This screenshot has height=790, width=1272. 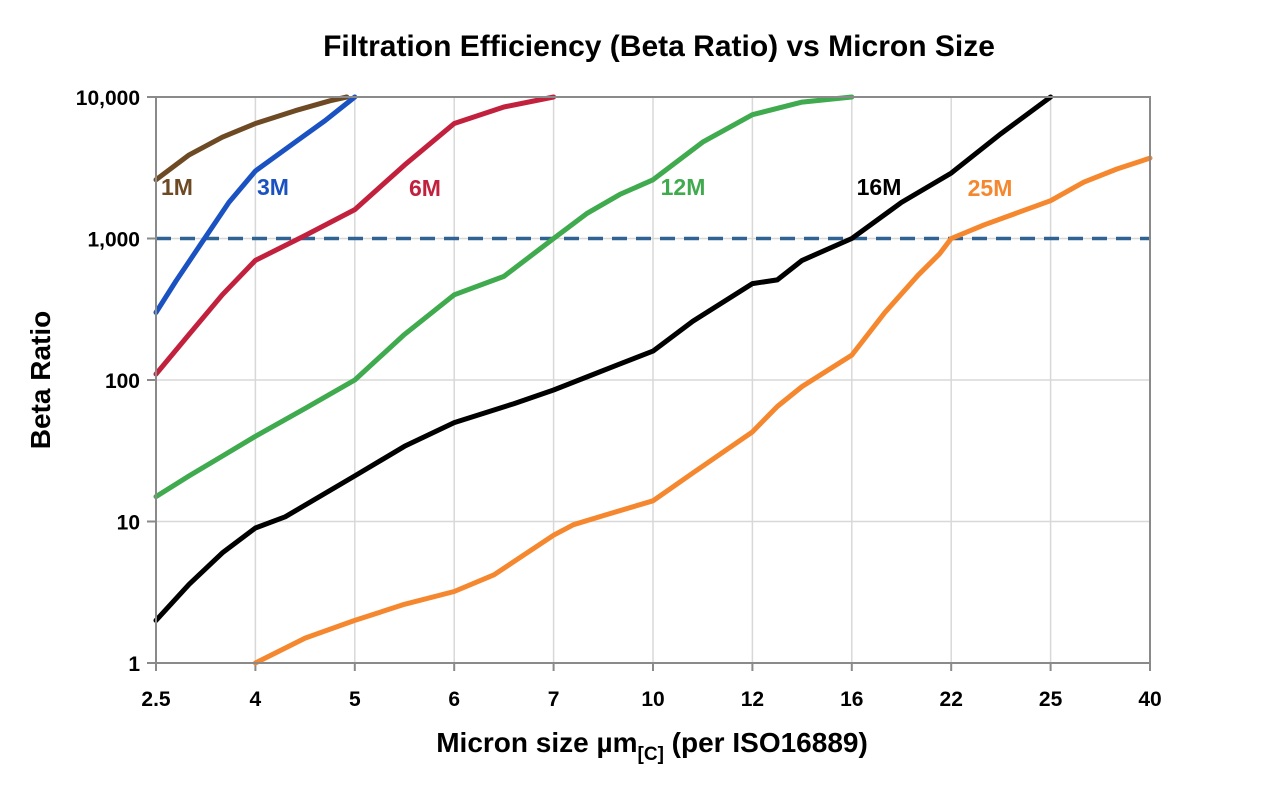 I want to click on series-curve-3M, so click(x=255, y=204).